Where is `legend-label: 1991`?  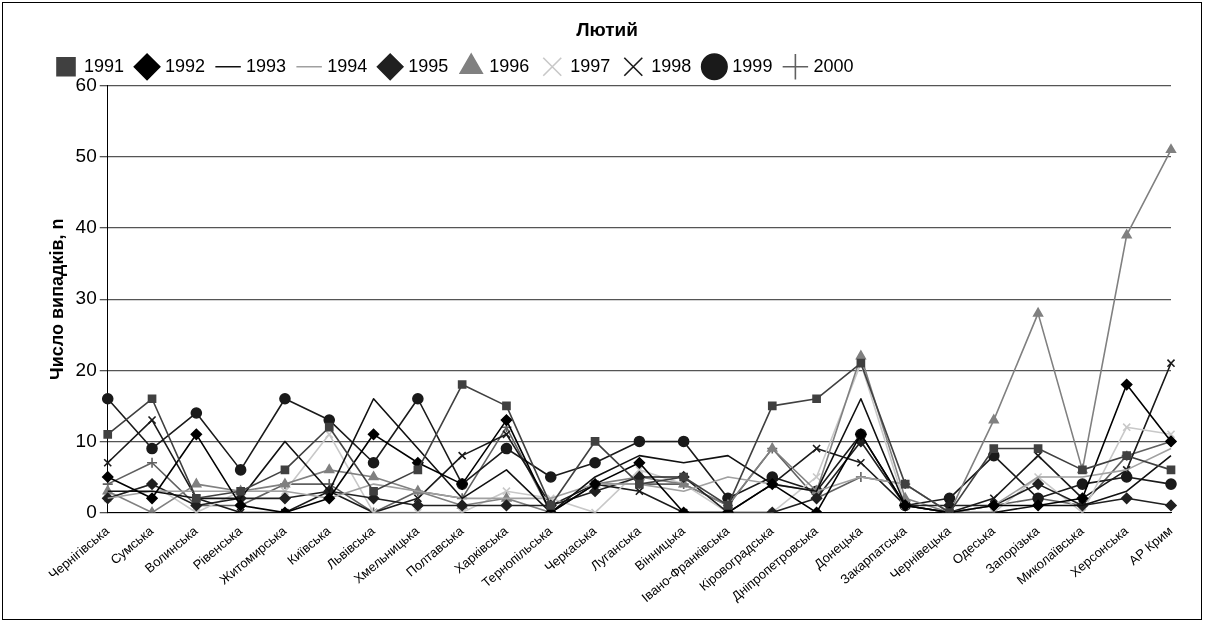 legend-label: 1991 is located at coordinates (104, 65).